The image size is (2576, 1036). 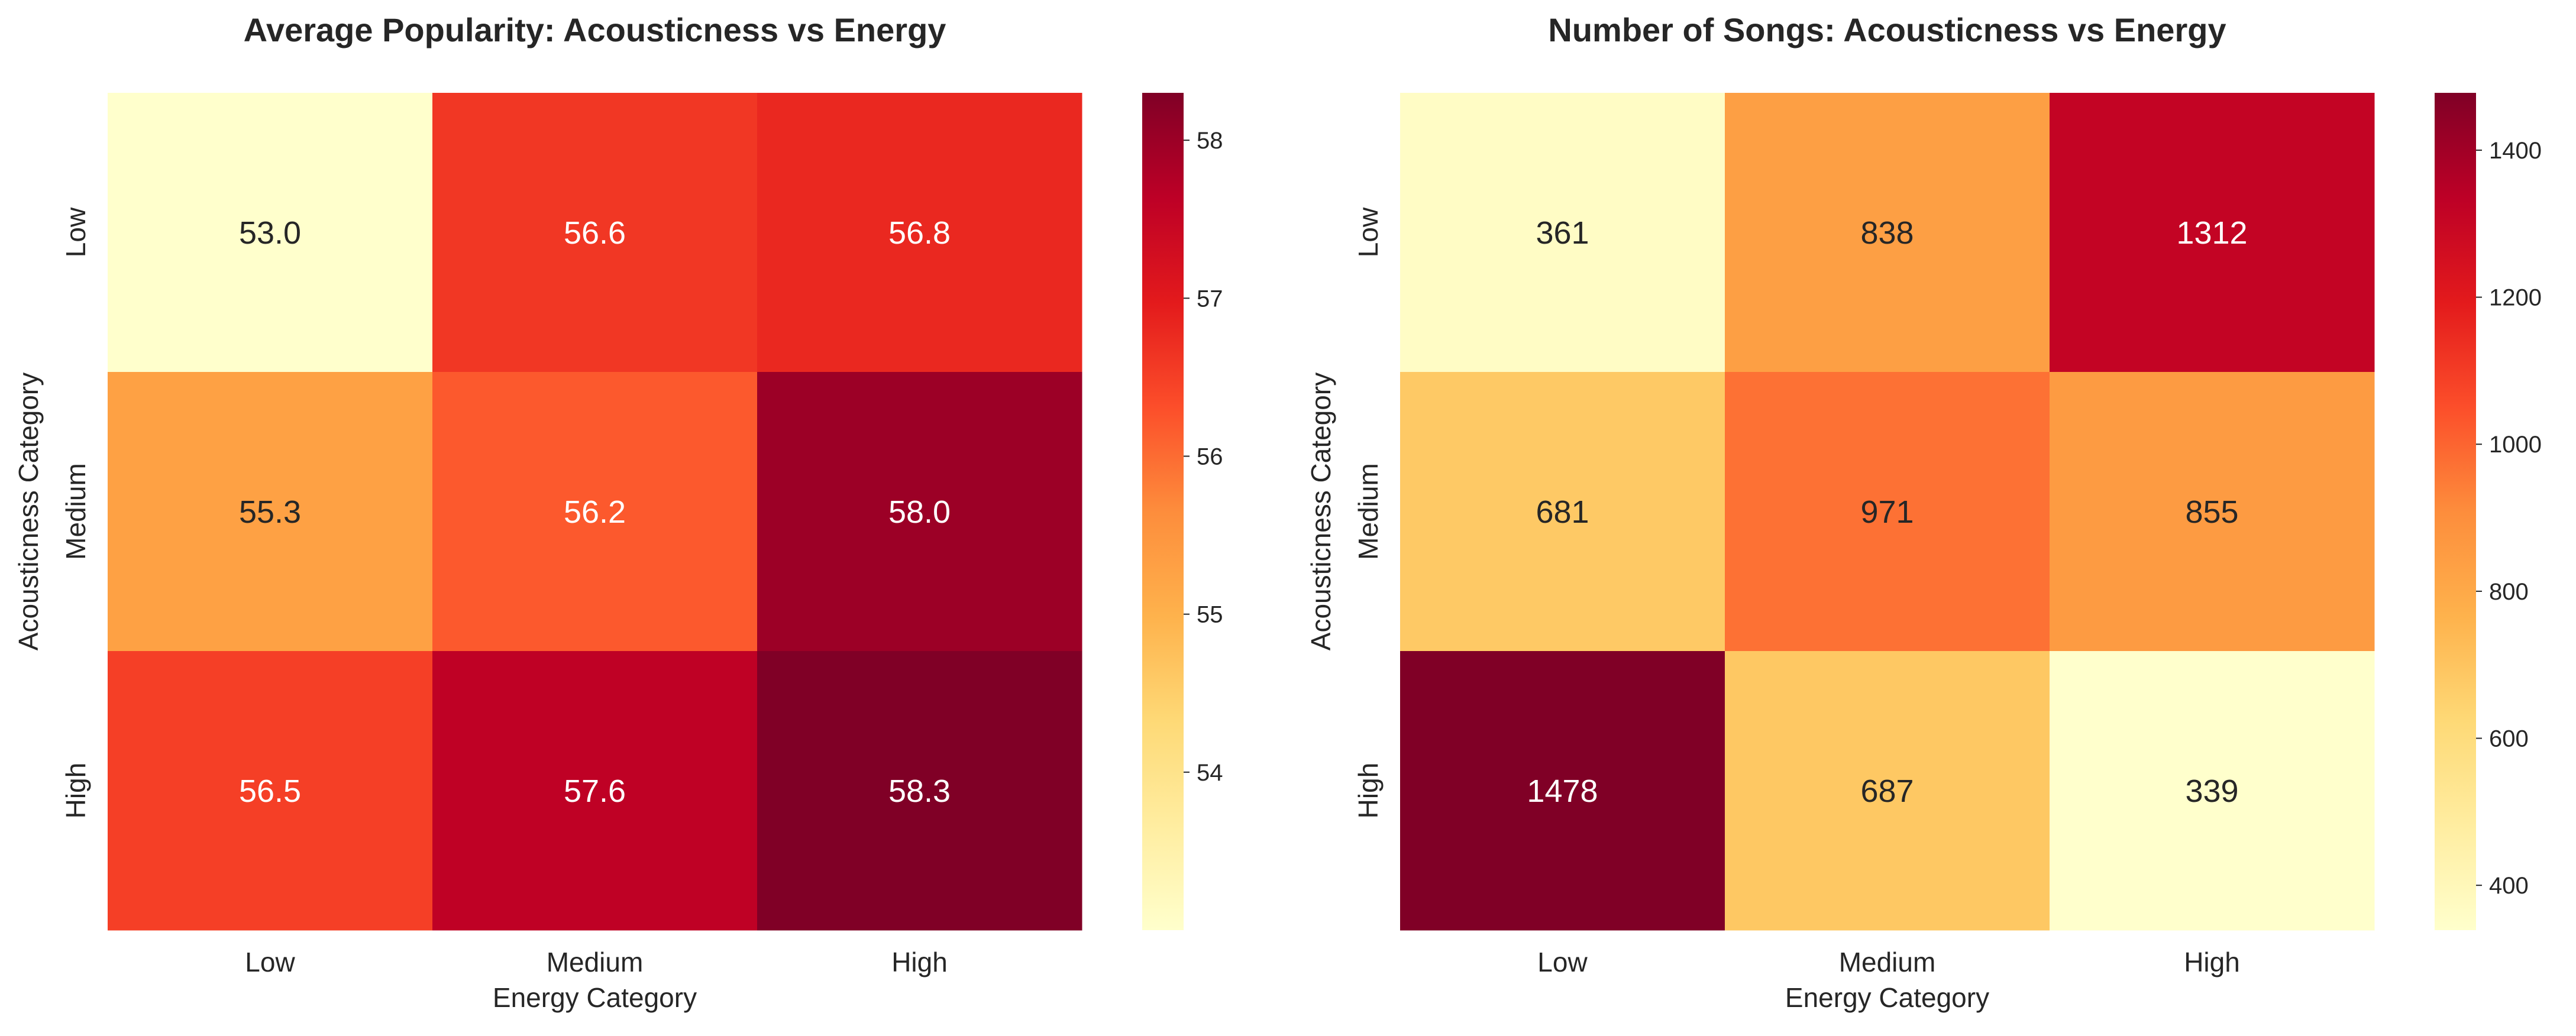 What do you see at coordinates (1368, 511) in the screenshot?
I see `song-count-y-tick-label: Medium` at bounding box center [1368, 511].